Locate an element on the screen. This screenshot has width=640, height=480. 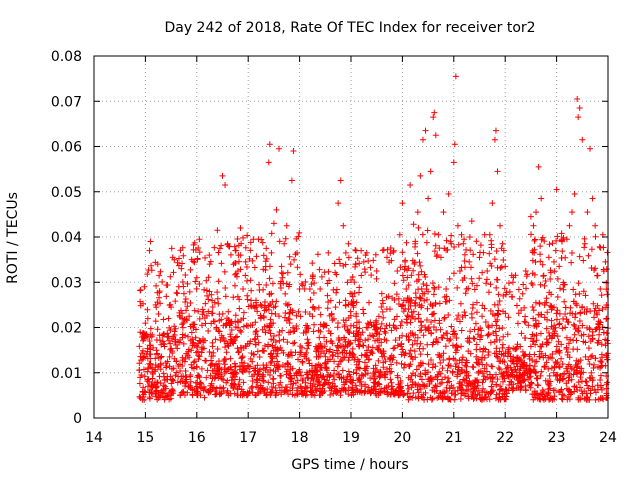
x-axis-label: GPS time / hours is located at coordinates (349, 465).